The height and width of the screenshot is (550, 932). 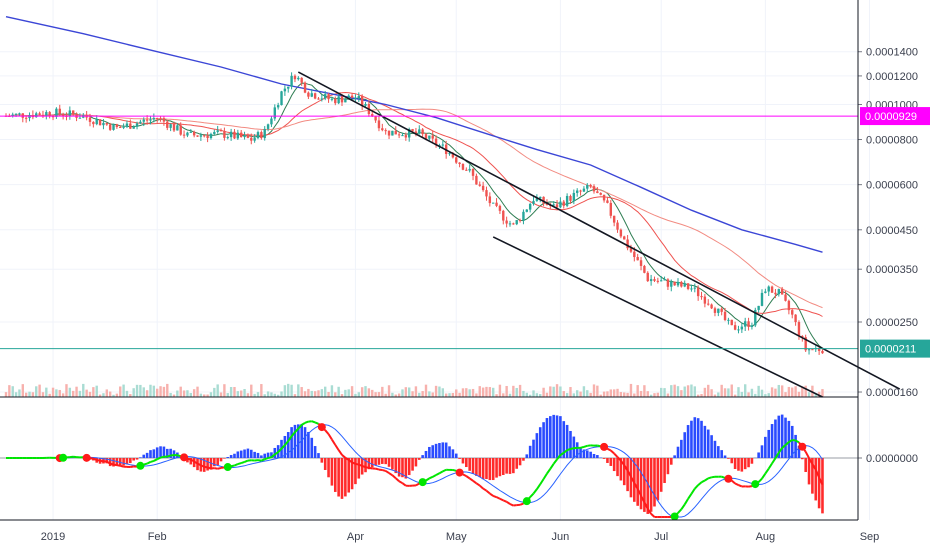 What do you see at coordinates (657, 317) in the screenshot?
I see `trend-line` at bounding box center [657, 317].